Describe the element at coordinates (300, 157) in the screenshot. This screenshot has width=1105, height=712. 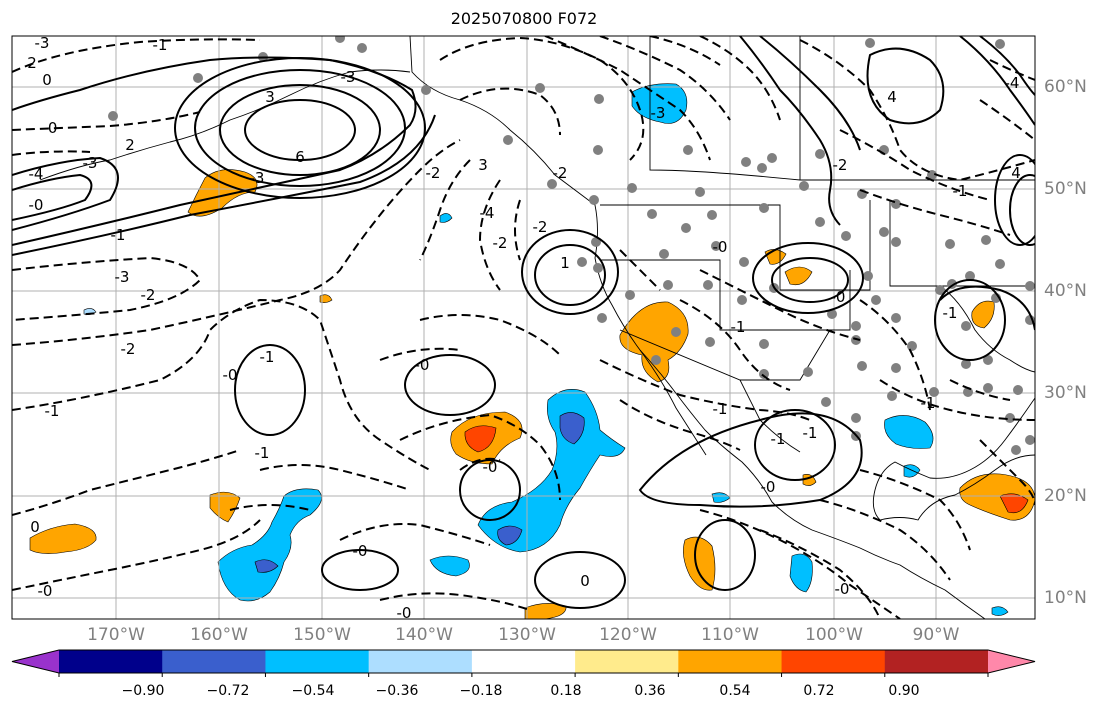
I see `contour-label: 6` at that location.